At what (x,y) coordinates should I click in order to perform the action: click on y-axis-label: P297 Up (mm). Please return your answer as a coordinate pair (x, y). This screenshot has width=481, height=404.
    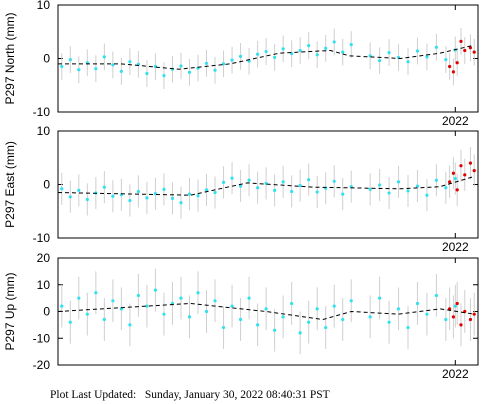
    Looking at the image, I should click on (10, 311).